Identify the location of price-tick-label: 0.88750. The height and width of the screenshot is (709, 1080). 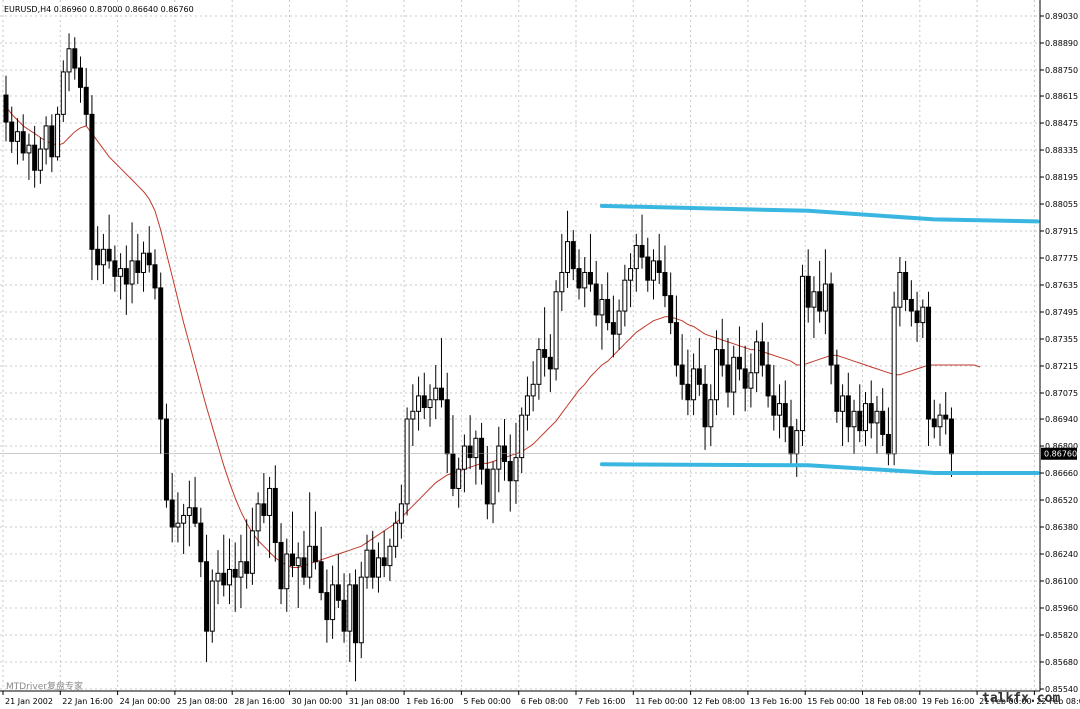
(1061, 70).